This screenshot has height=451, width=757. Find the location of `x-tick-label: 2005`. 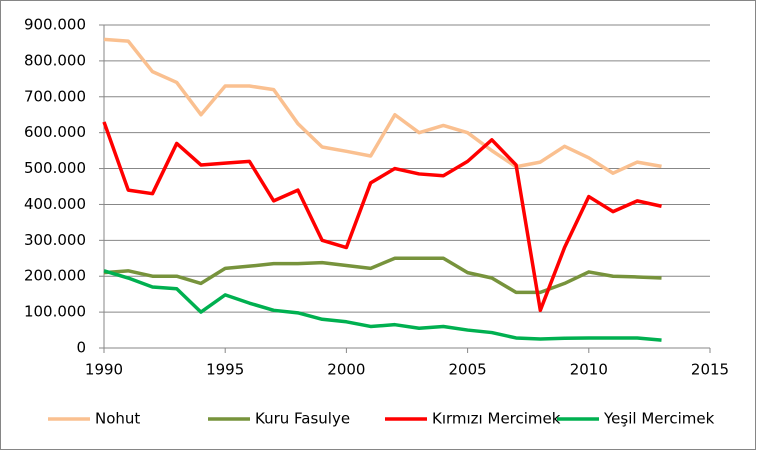

x-tick-label: 2005 is located at coordinates (468, 370).